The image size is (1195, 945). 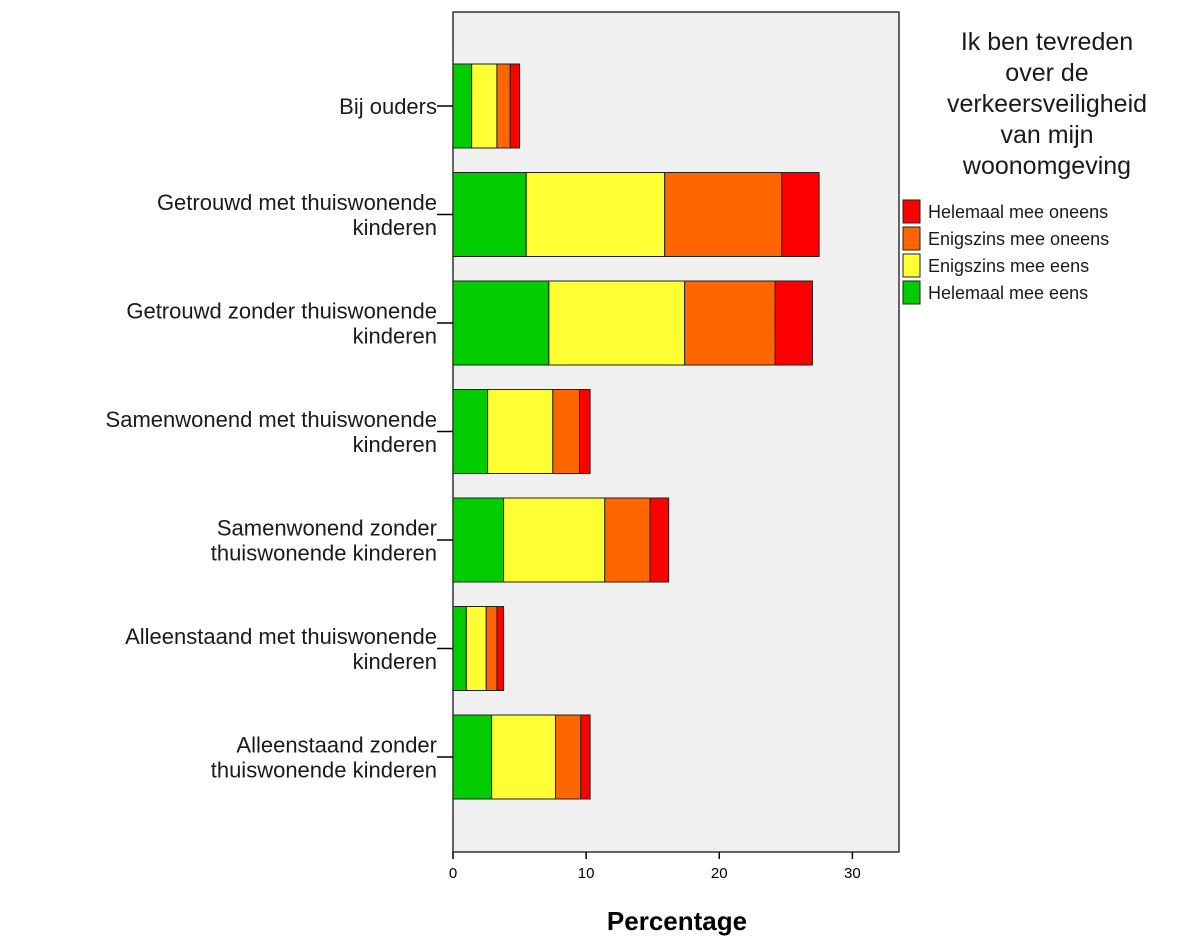 What do you see at coordinates (336, 745) in the screenshot?
I see `category-label: Alleenstaand zonder` at bounding box center [336, 745].